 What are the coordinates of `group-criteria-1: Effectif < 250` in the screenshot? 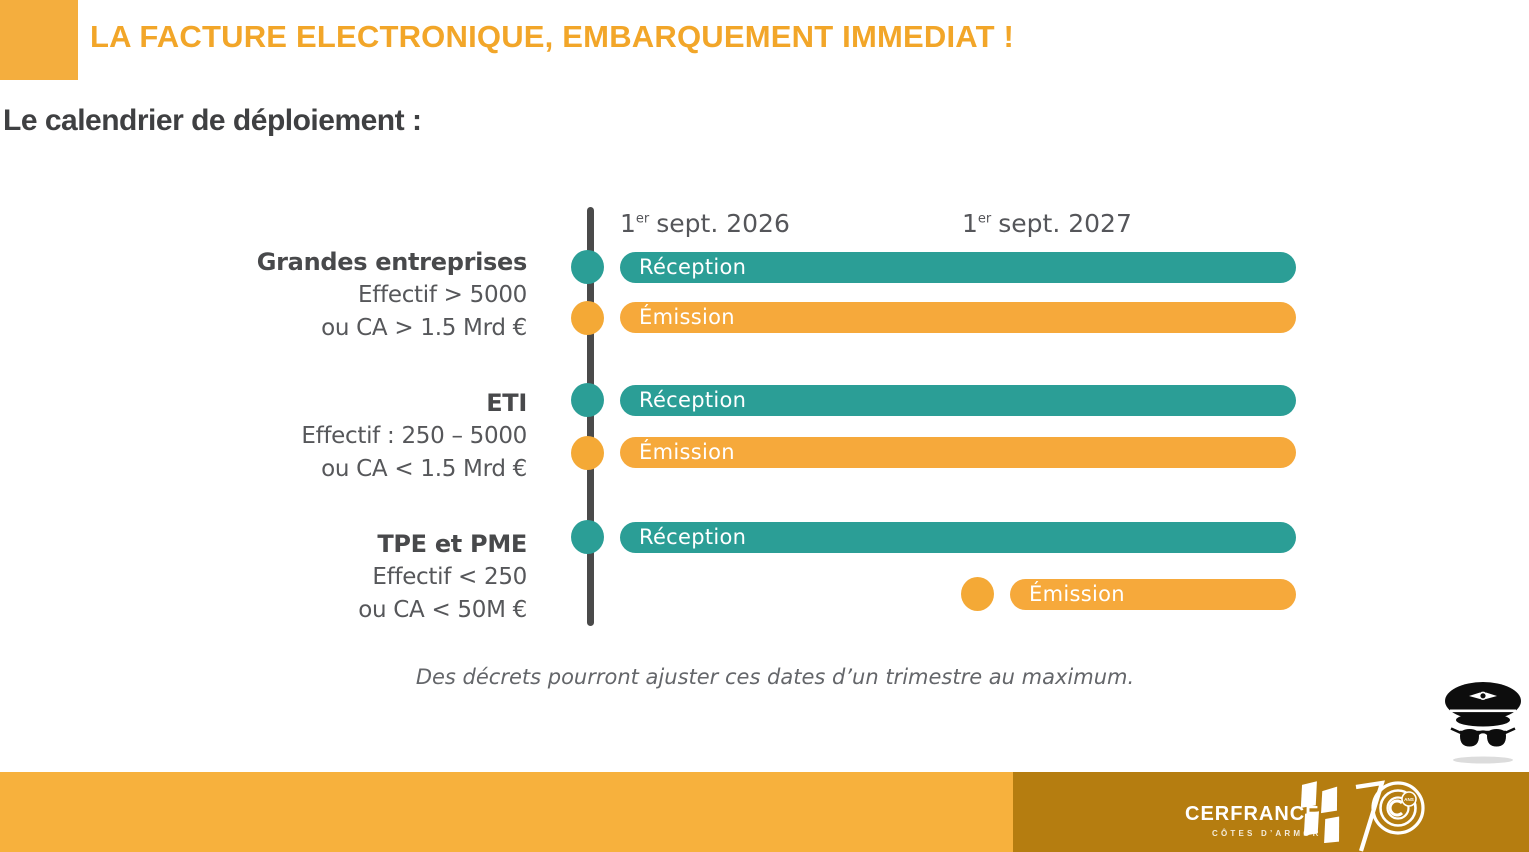 It's located at (449, 577).